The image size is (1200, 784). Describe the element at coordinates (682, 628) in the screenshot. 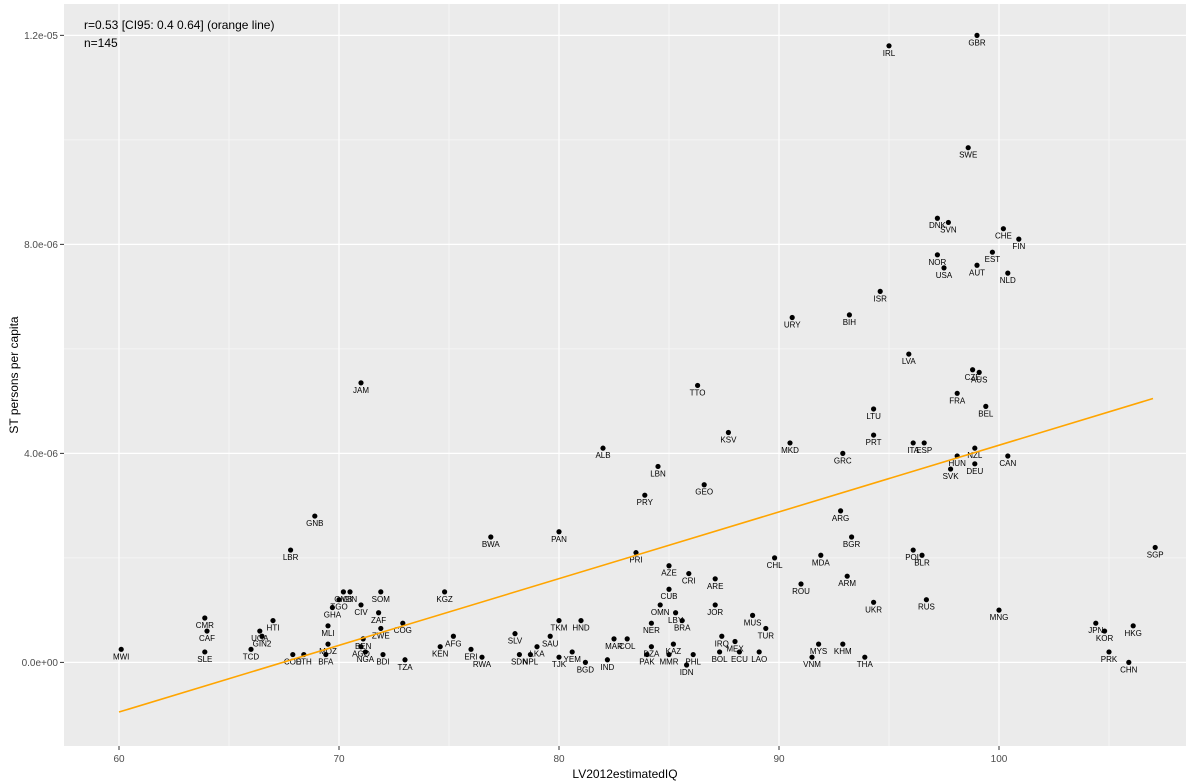

I see `point-label: BRA` at that location.